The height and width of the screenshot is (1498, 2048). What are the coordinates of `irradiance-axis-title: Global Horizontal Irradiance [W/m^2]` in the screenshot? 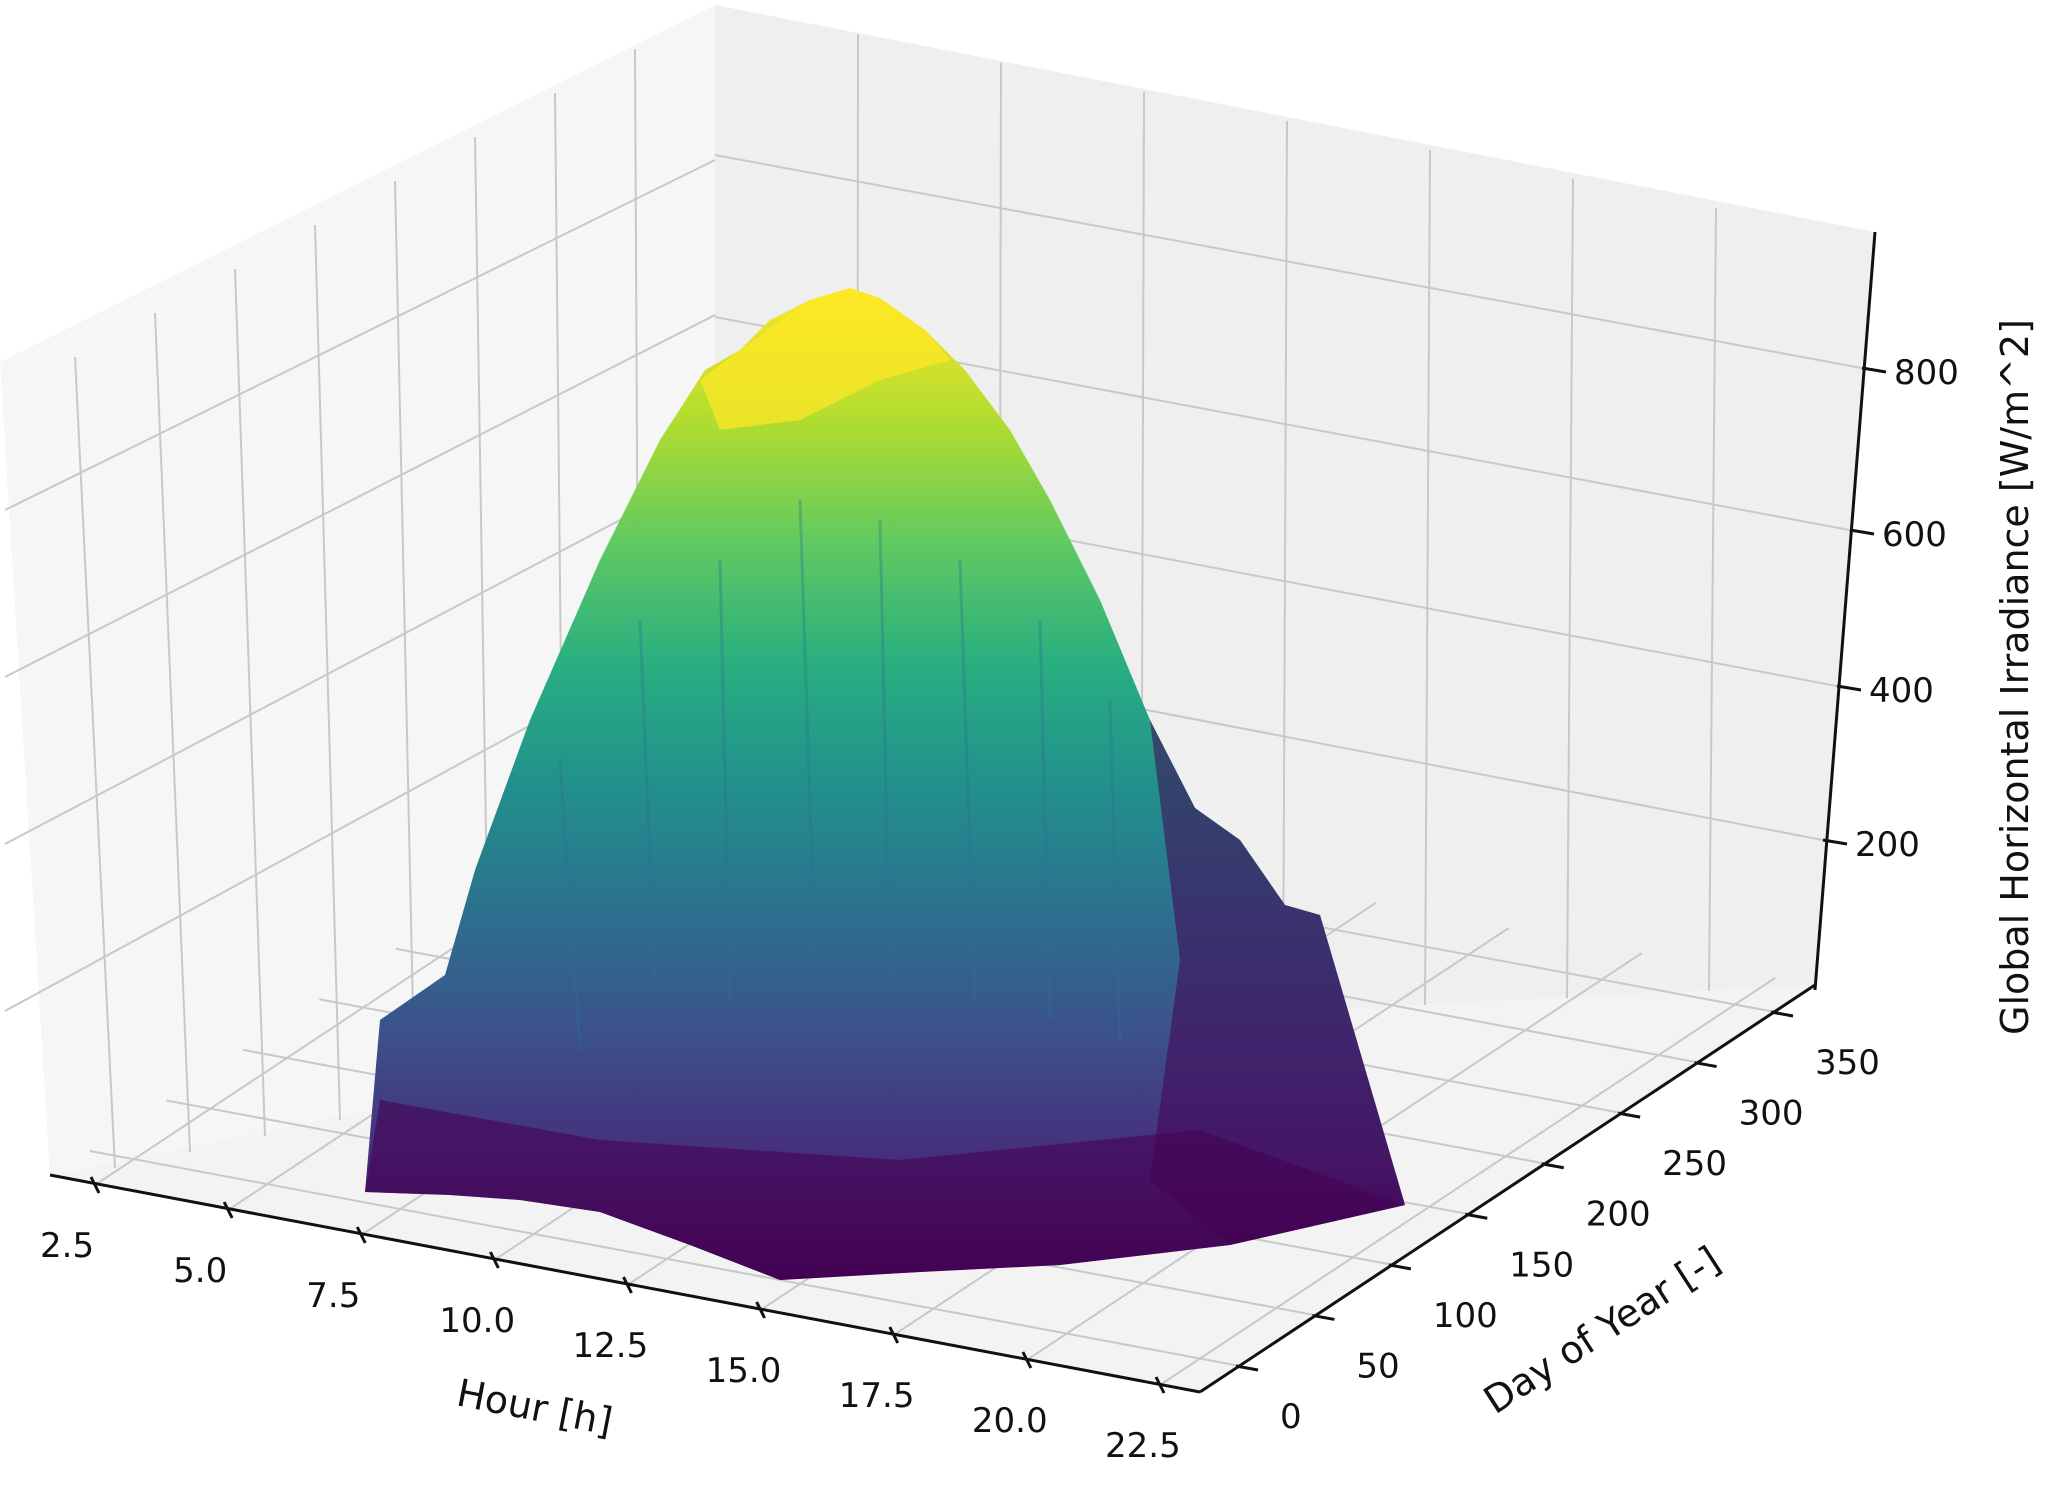 It's located at (2015, 677).